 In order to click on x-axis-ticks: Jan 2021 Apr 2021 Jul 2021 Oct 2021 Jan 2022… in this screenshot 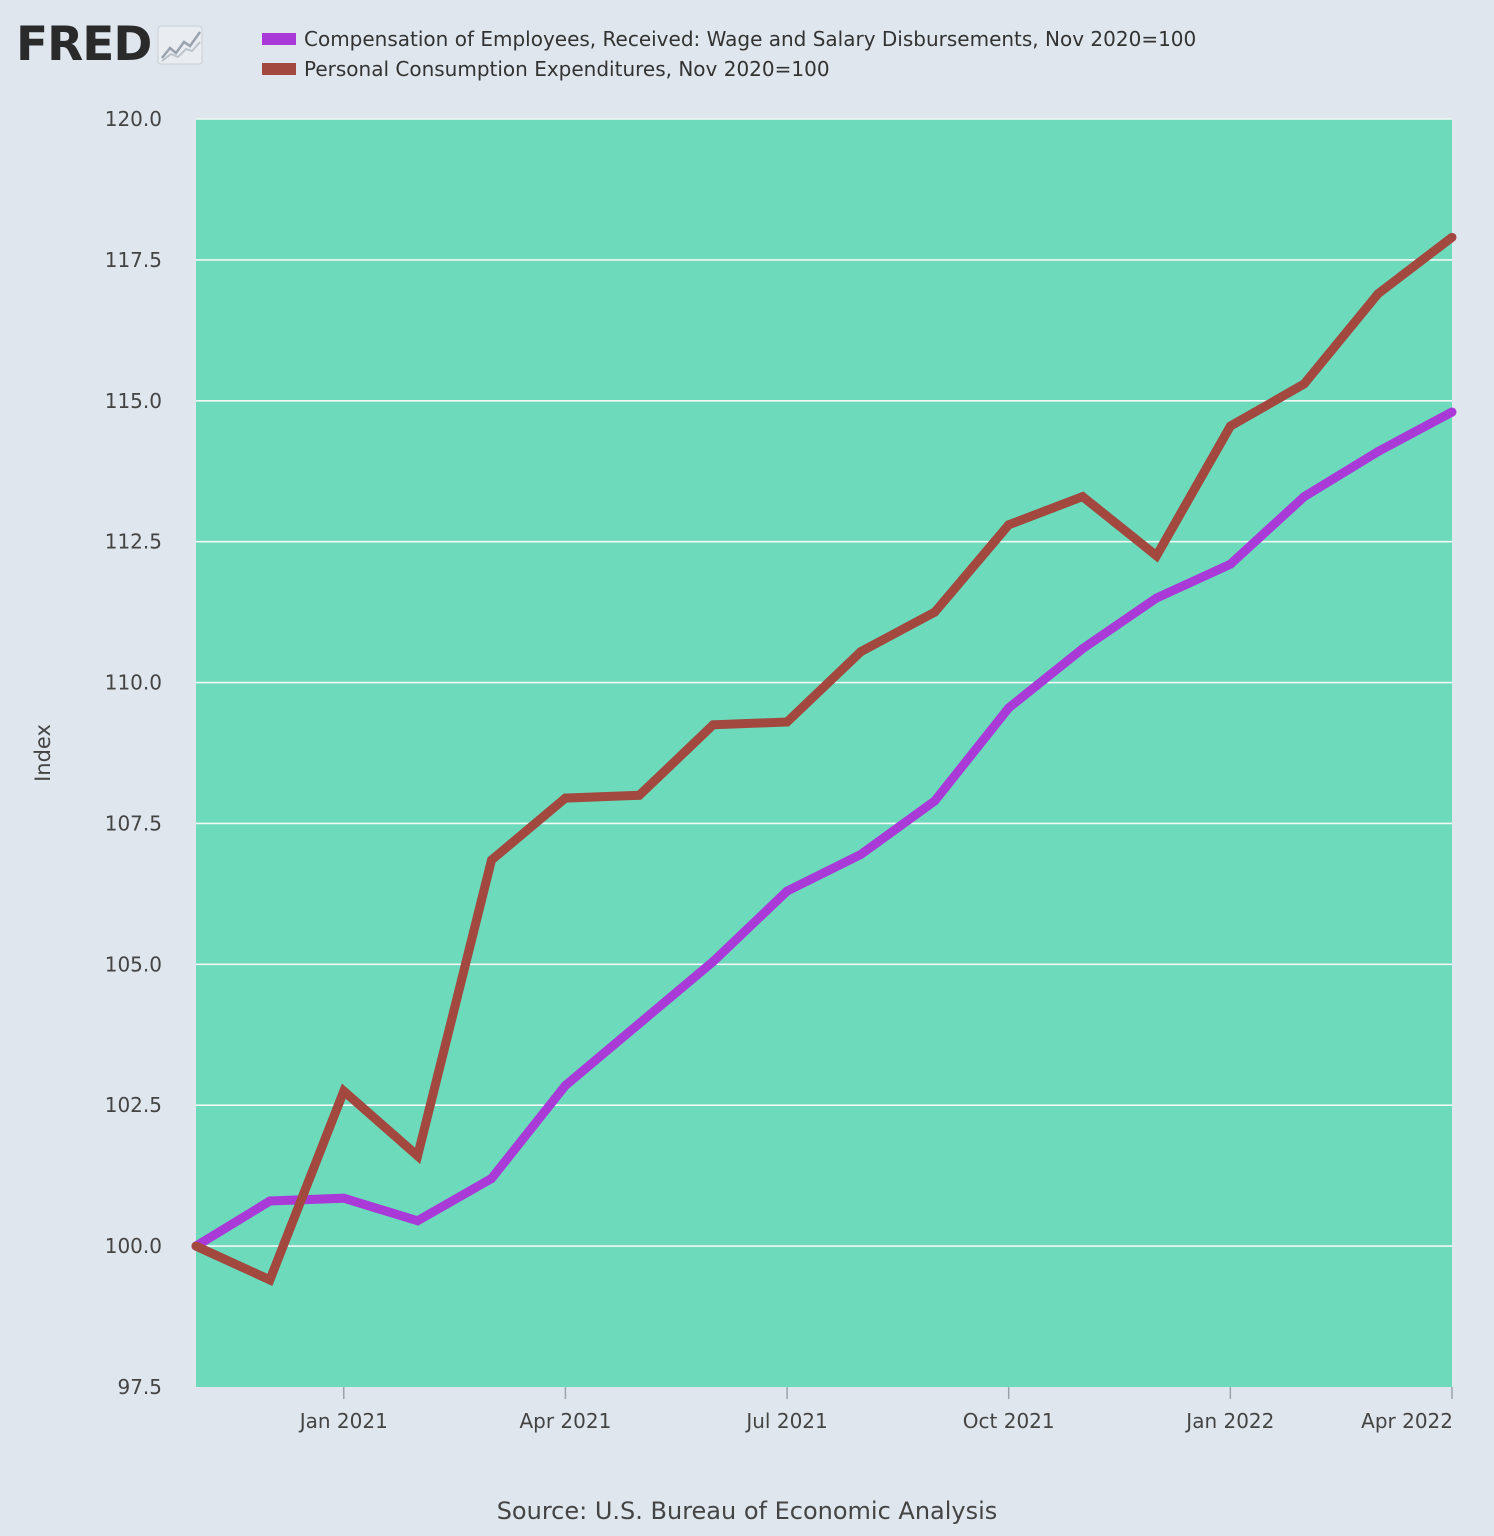, I will do `click(875, 1410)`.